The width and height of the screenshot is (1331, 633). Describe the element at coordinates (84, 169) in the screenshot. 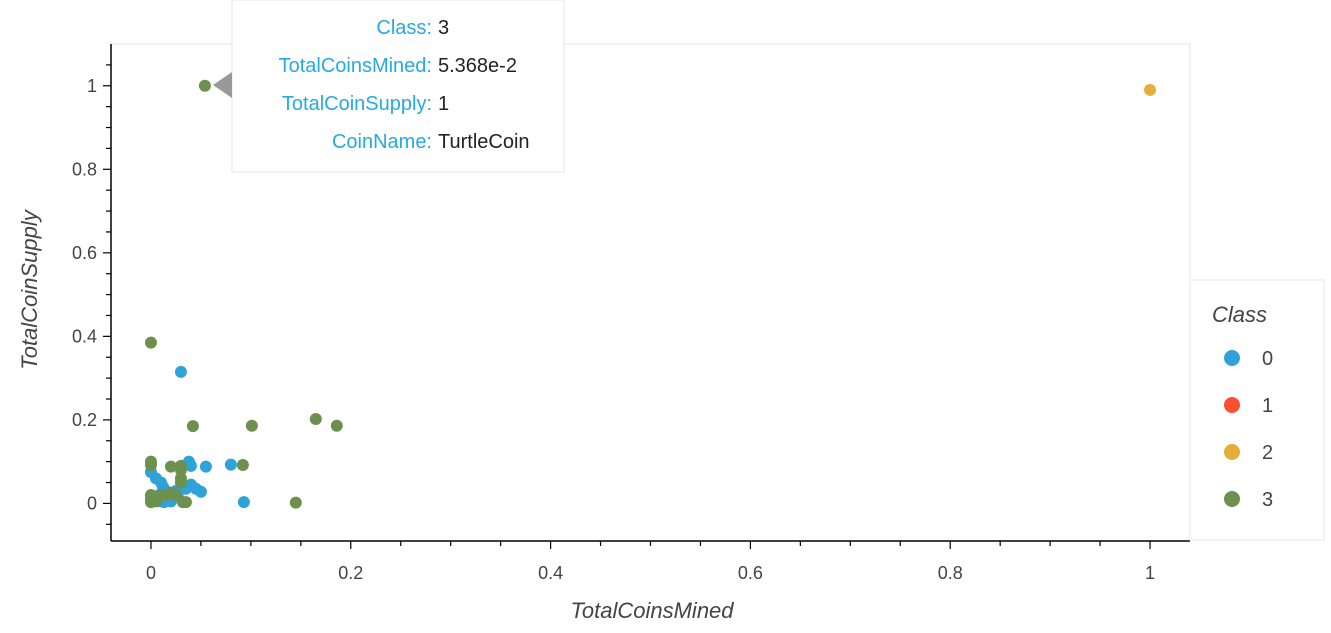

I see `y-tick-label: 0.8` at that location.